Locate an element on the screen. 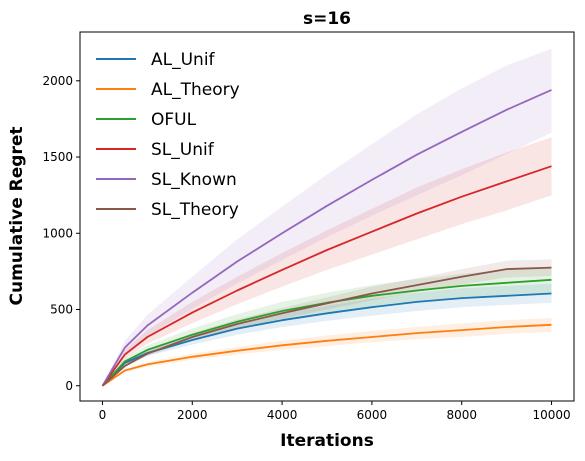 The image size is (585, 461). x-axis-ticks: 0 2000 4000 6000 8000 10000 is located at coordinates (335, 411).